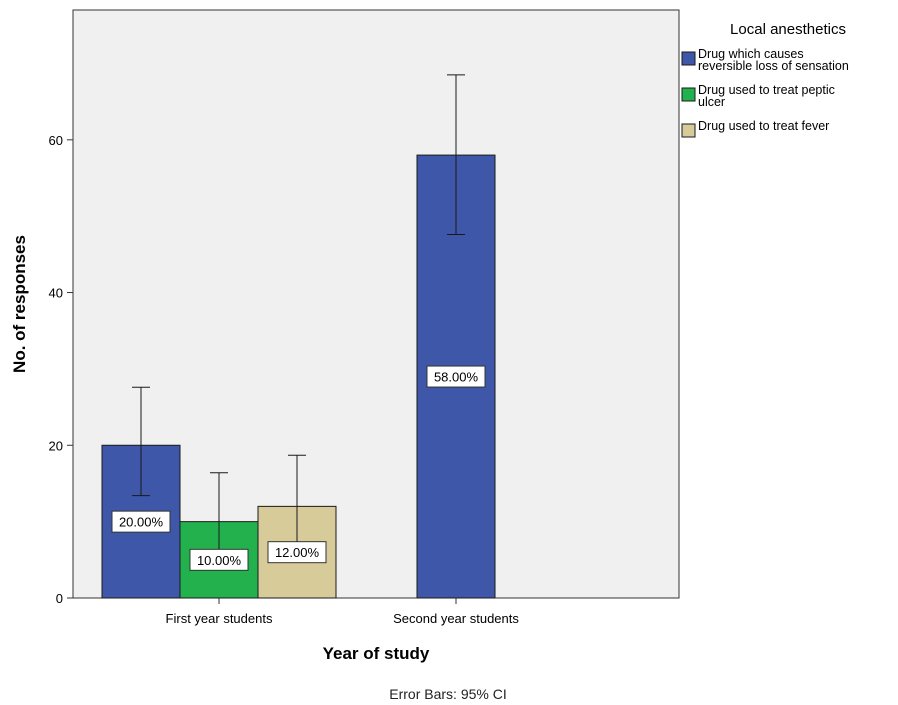  I want to click on x-axis: First year students Second year students, so click(342, 612).